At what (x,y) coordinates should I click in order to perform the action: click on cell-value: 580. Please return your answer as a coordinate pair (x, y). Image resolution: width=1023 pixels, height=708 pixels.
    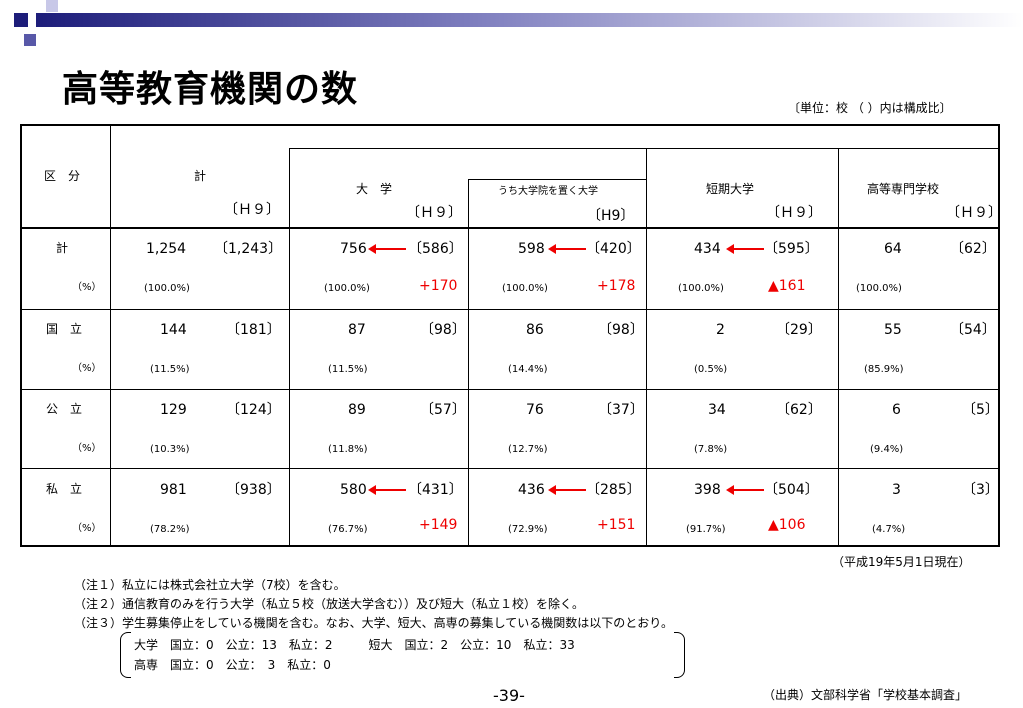
    Looking at the image, I should click on (353, 490).